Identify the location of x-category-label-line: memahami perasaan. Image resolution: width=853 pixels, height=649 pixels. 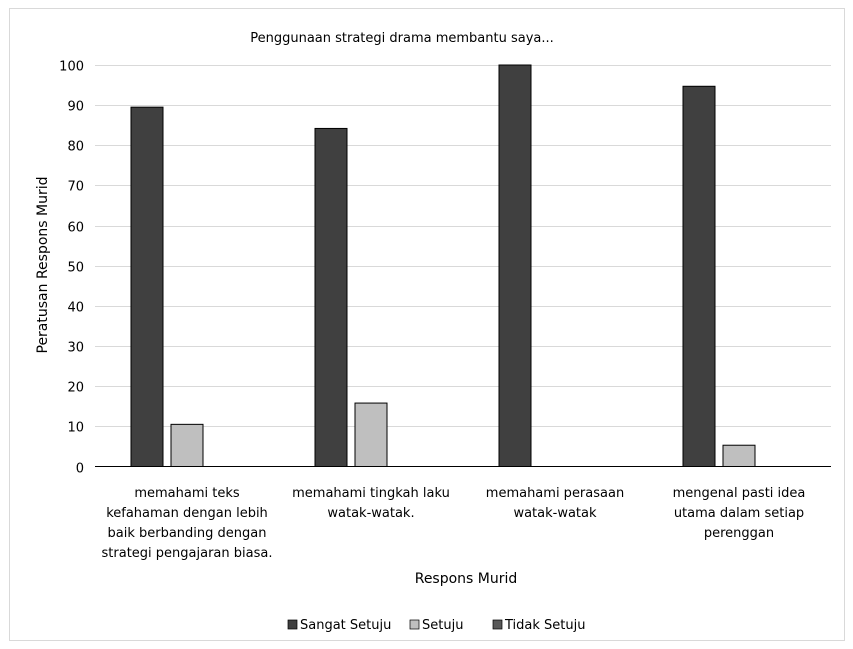
(555, 493).